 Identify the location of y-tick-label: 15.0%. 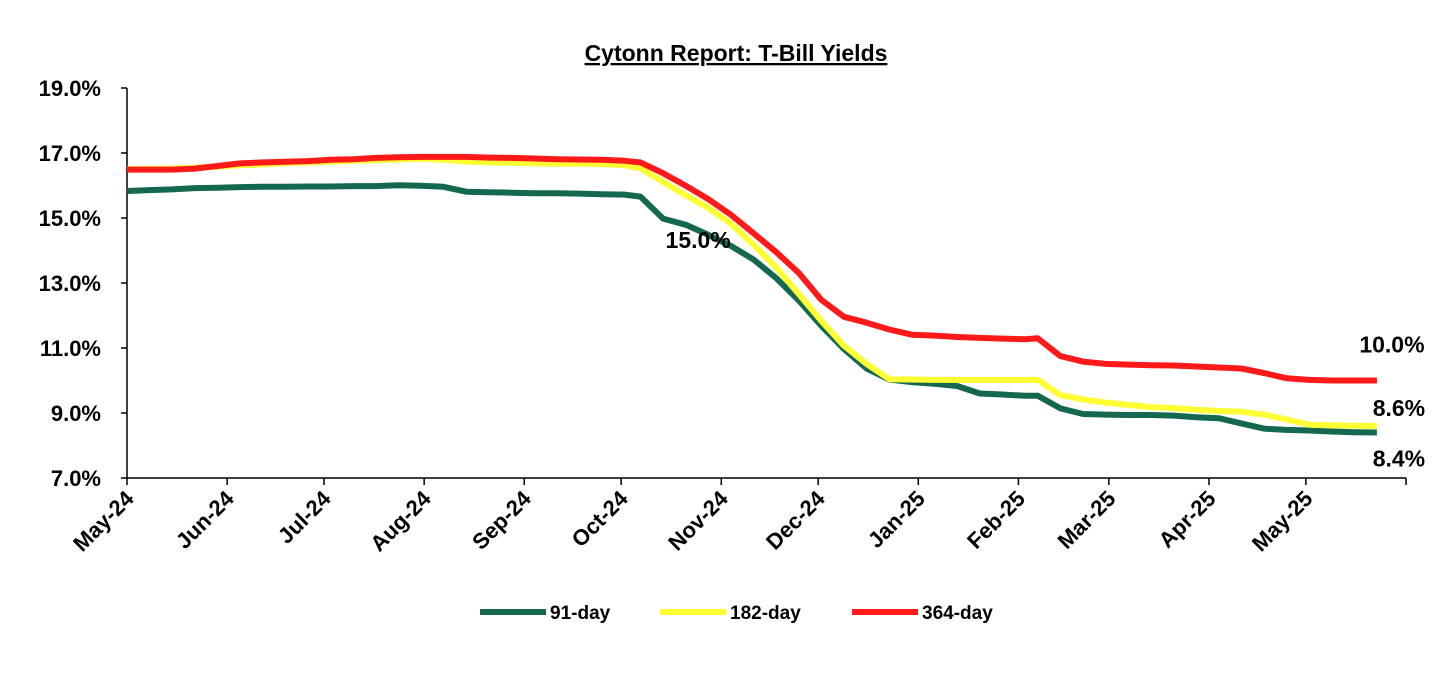
(70, 218).